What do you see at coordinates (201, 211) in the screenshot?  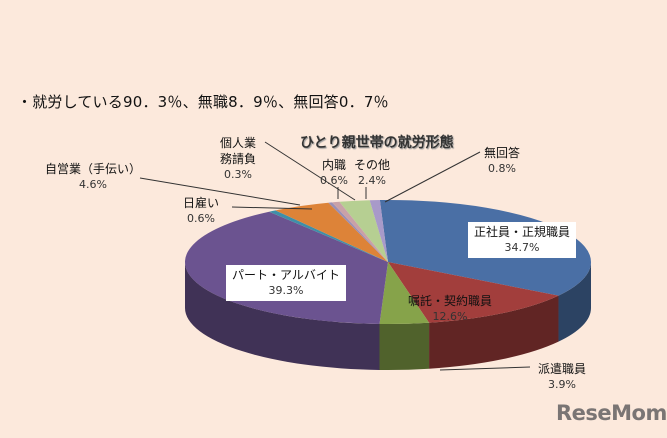 I see `label-hiyatoi: 日雇い 0.6%` at bounding box center [201, 211].